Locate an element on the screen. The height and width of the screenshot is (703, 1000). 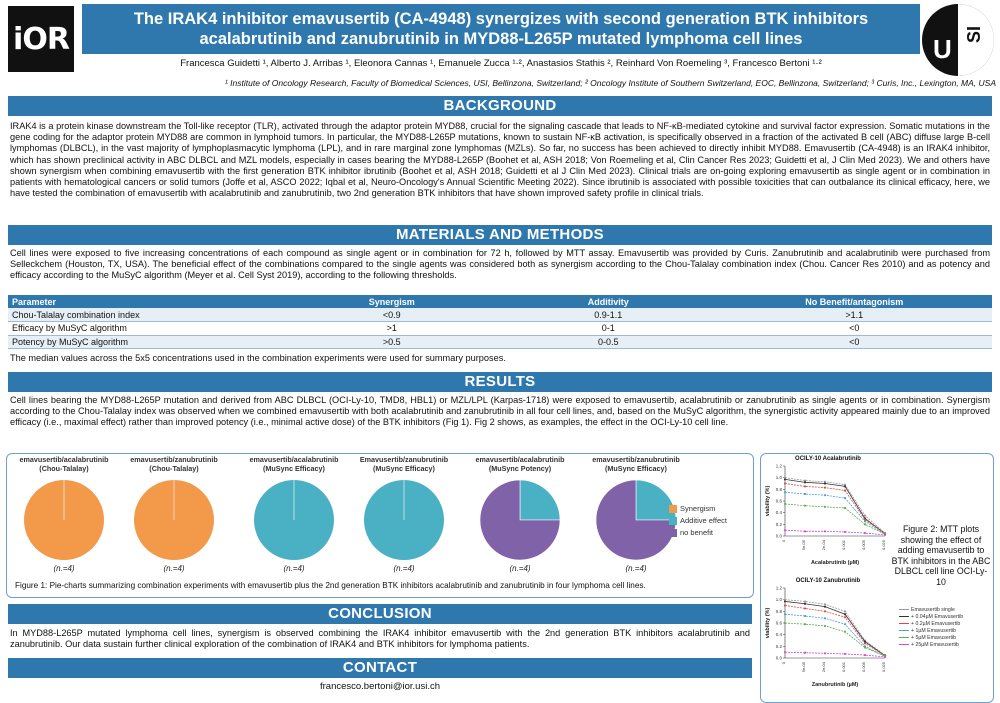
y-tick-label: 0.6 is located at coordinates (779, 501).